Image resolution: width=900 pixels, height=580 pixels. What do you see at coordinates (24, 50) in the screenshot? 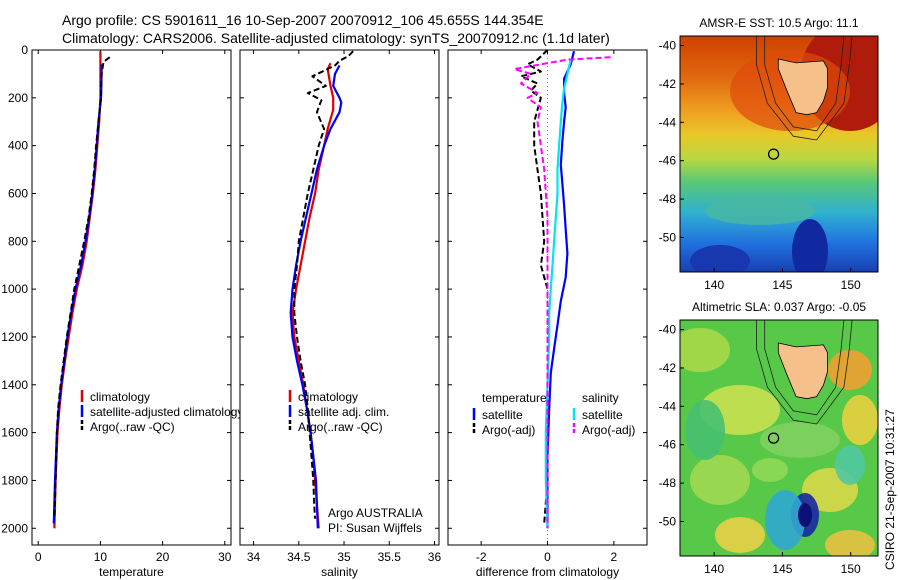
I see `y-tick-label: 0` at bounding box center [24, 50].